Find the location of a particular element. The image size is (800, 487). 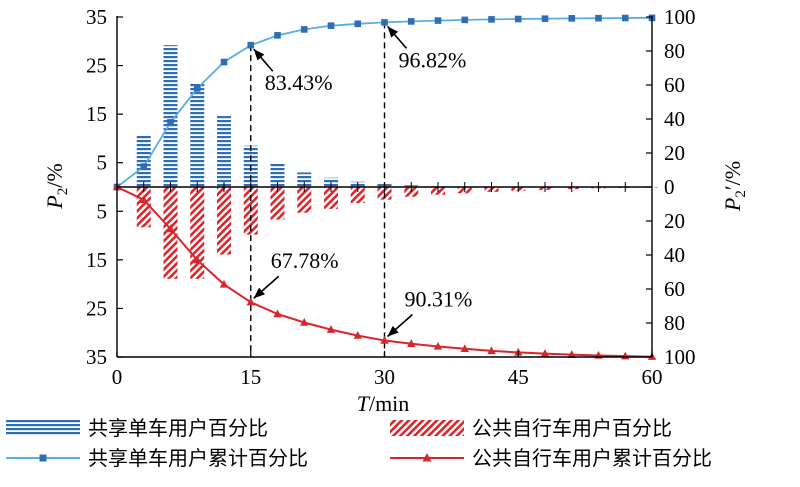

annotation-label: 96.82% is located at coordinates (433, 59).